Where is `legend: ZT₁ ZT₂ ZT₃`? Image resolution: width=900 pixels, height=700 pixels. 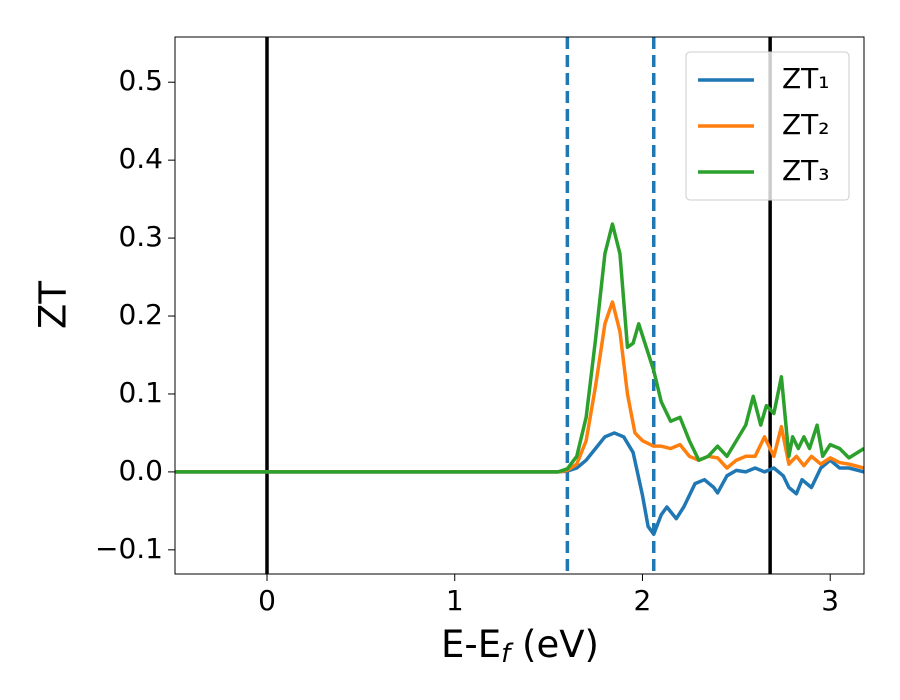
legend: ZT₁ ZT₂ ZT₃ is located at coordinates (767, 126).